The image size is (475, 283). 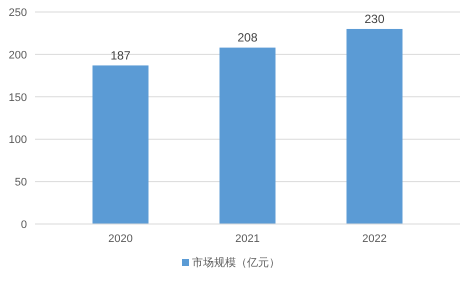 I want to click on x-tick-label: 2022, so click(x=374, y=239).